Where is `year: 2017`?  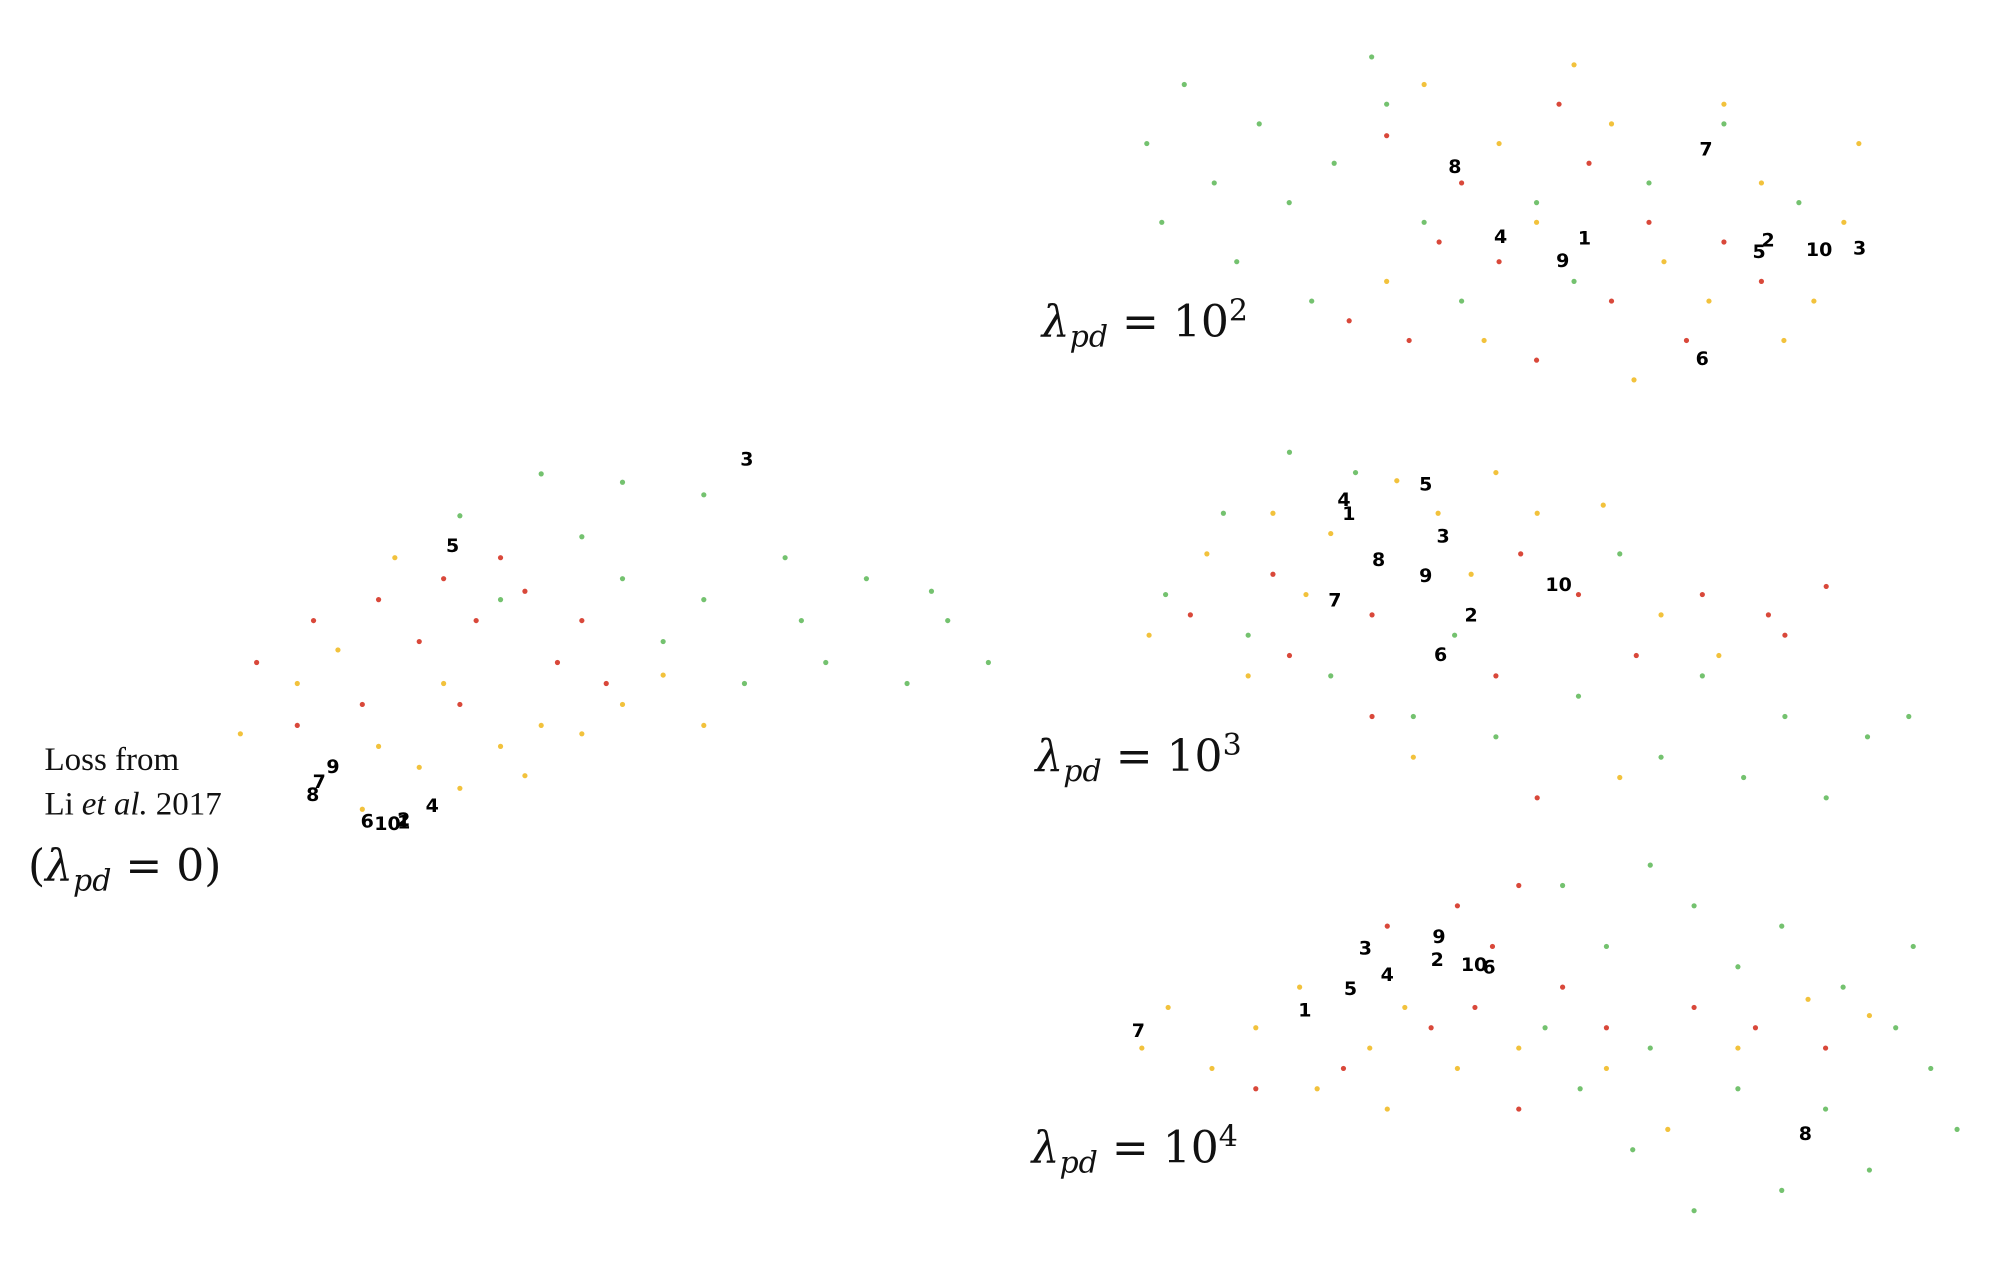 year: 2017 is located at coordinates (189, 804).